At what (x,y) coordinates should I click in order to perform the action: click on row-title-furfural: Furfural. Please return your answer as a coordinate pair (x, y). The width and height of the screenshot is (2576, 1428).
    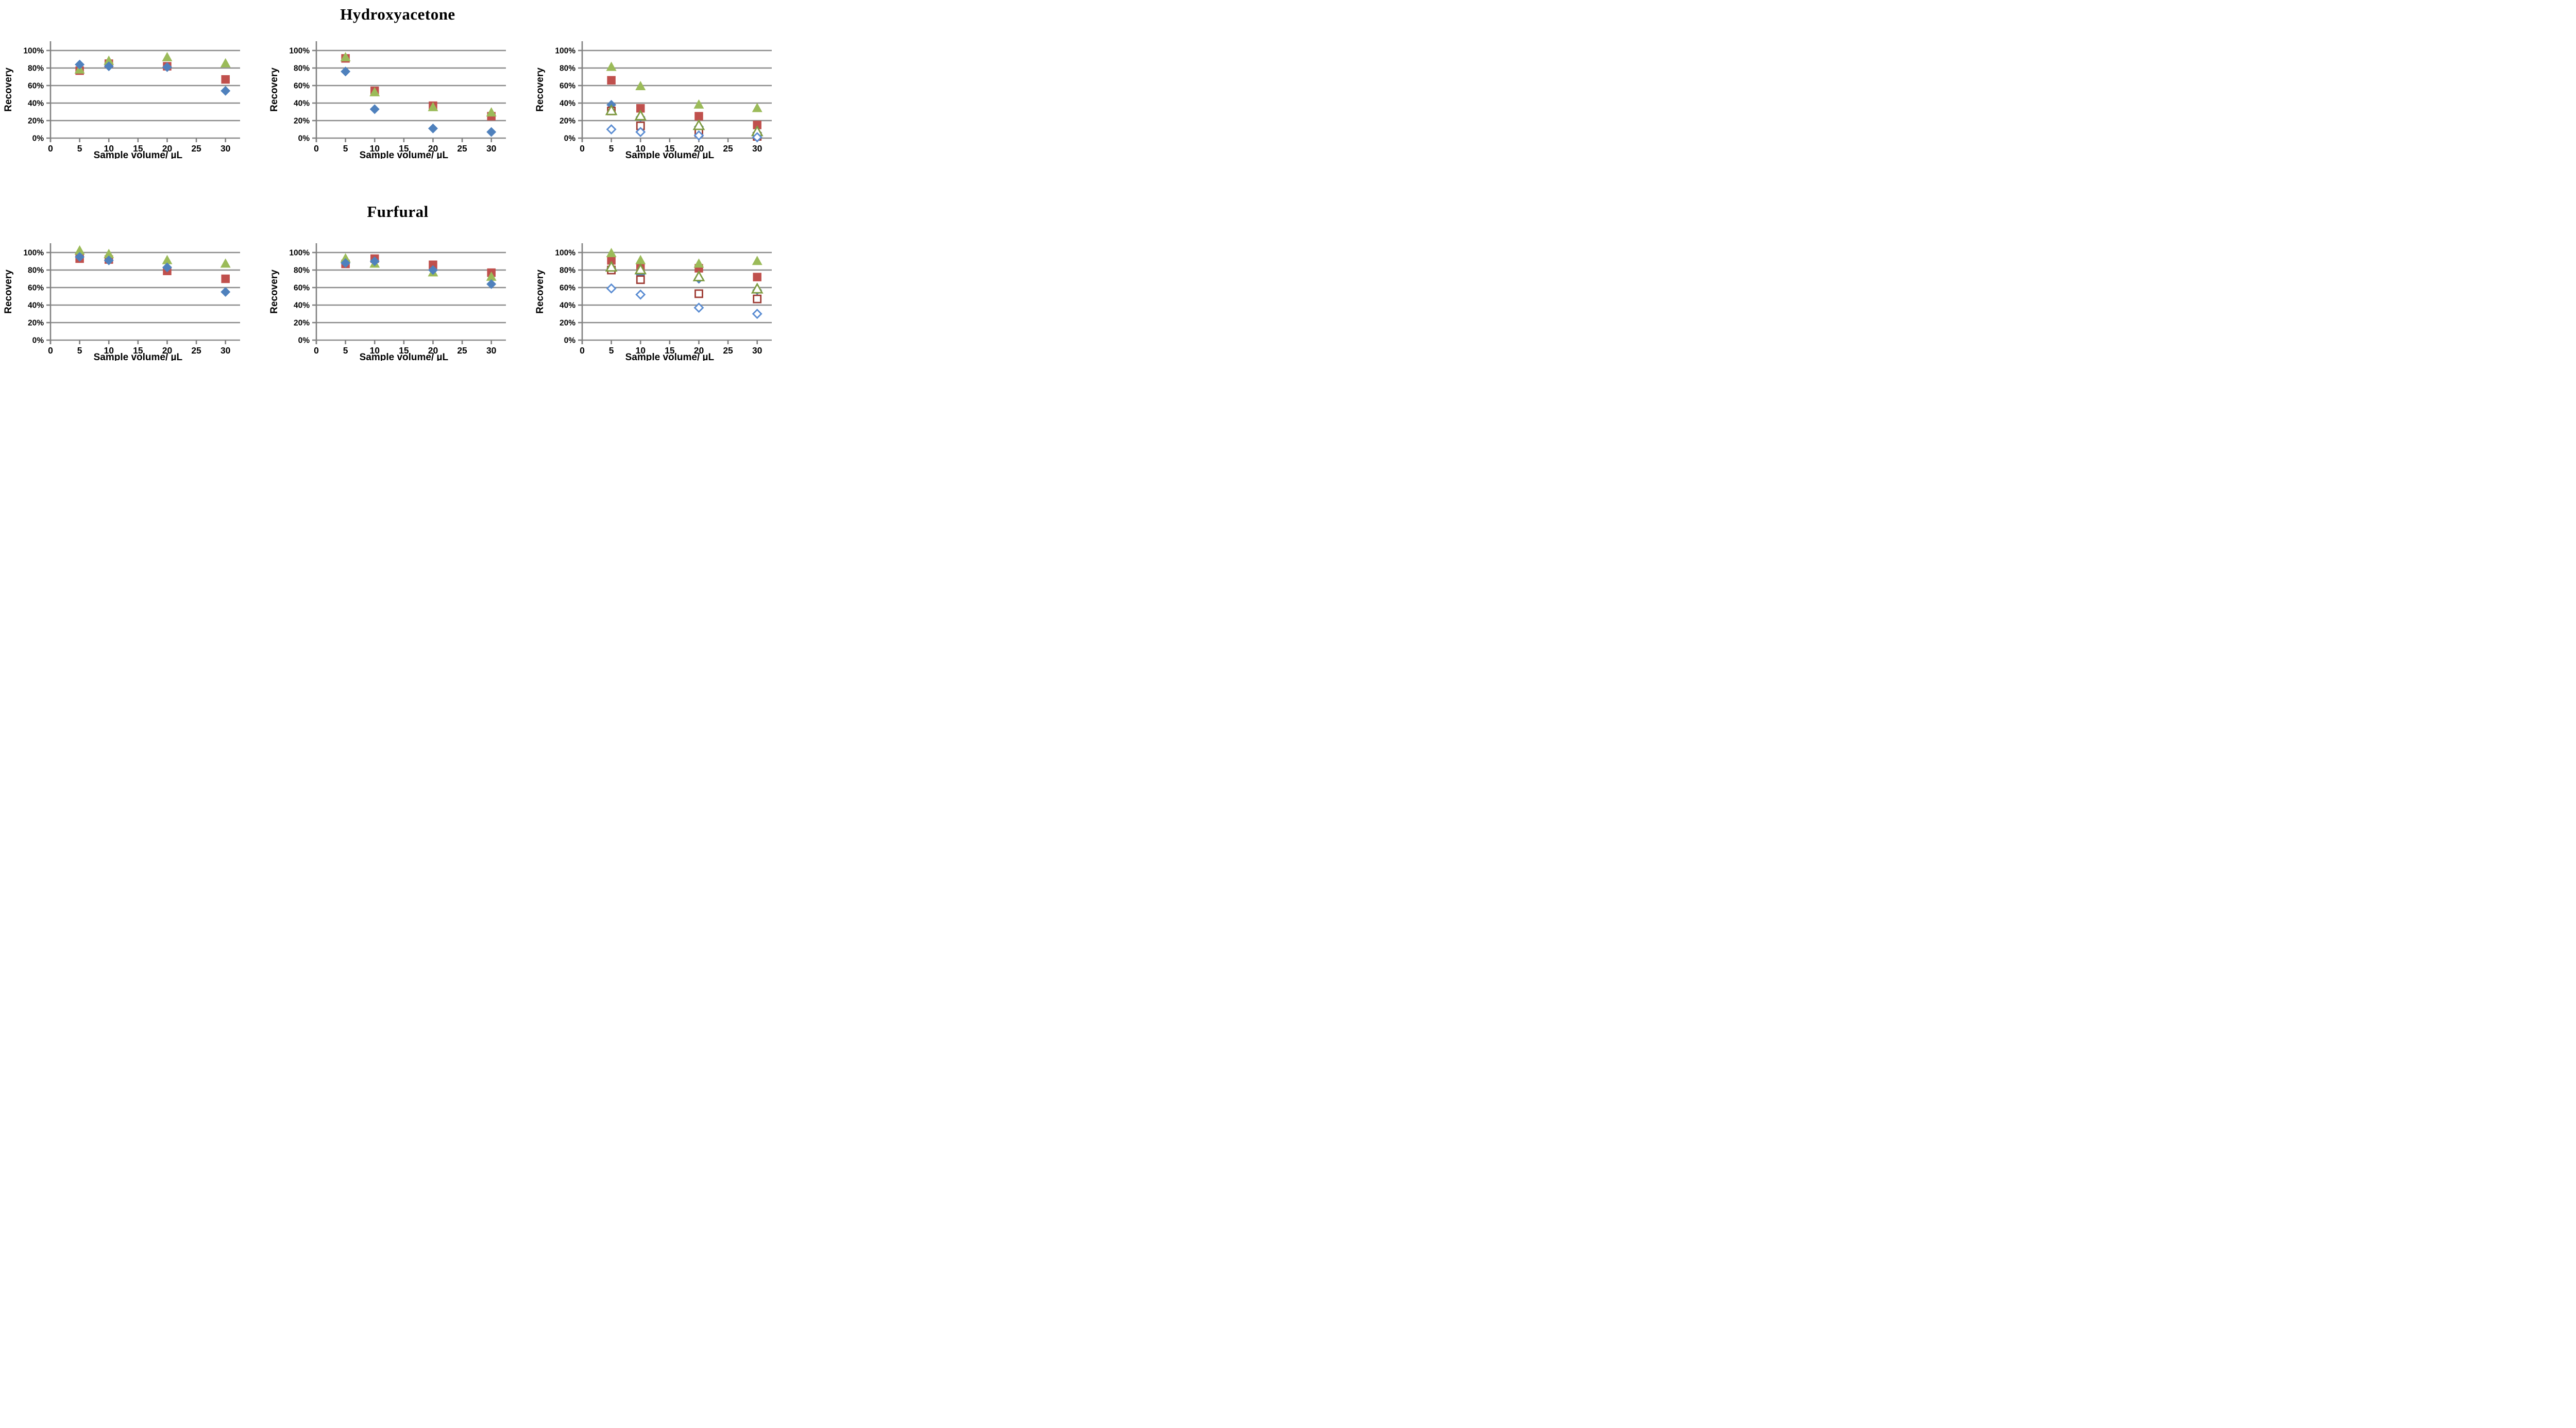
    Looking at the image, I should click on (398, 212).